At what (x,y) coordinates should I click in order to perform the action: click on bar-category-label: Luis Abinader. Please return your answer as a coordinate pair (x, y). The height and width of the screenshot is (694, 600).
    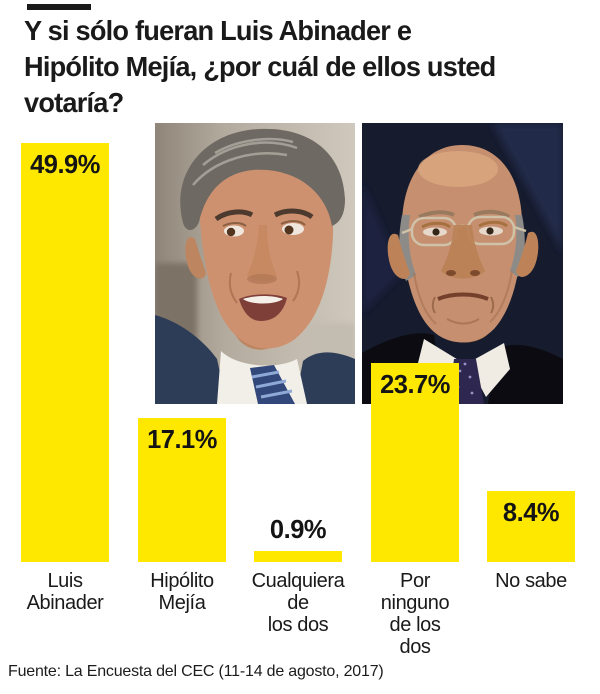
    Looking at the image, I should click on (65, 592).